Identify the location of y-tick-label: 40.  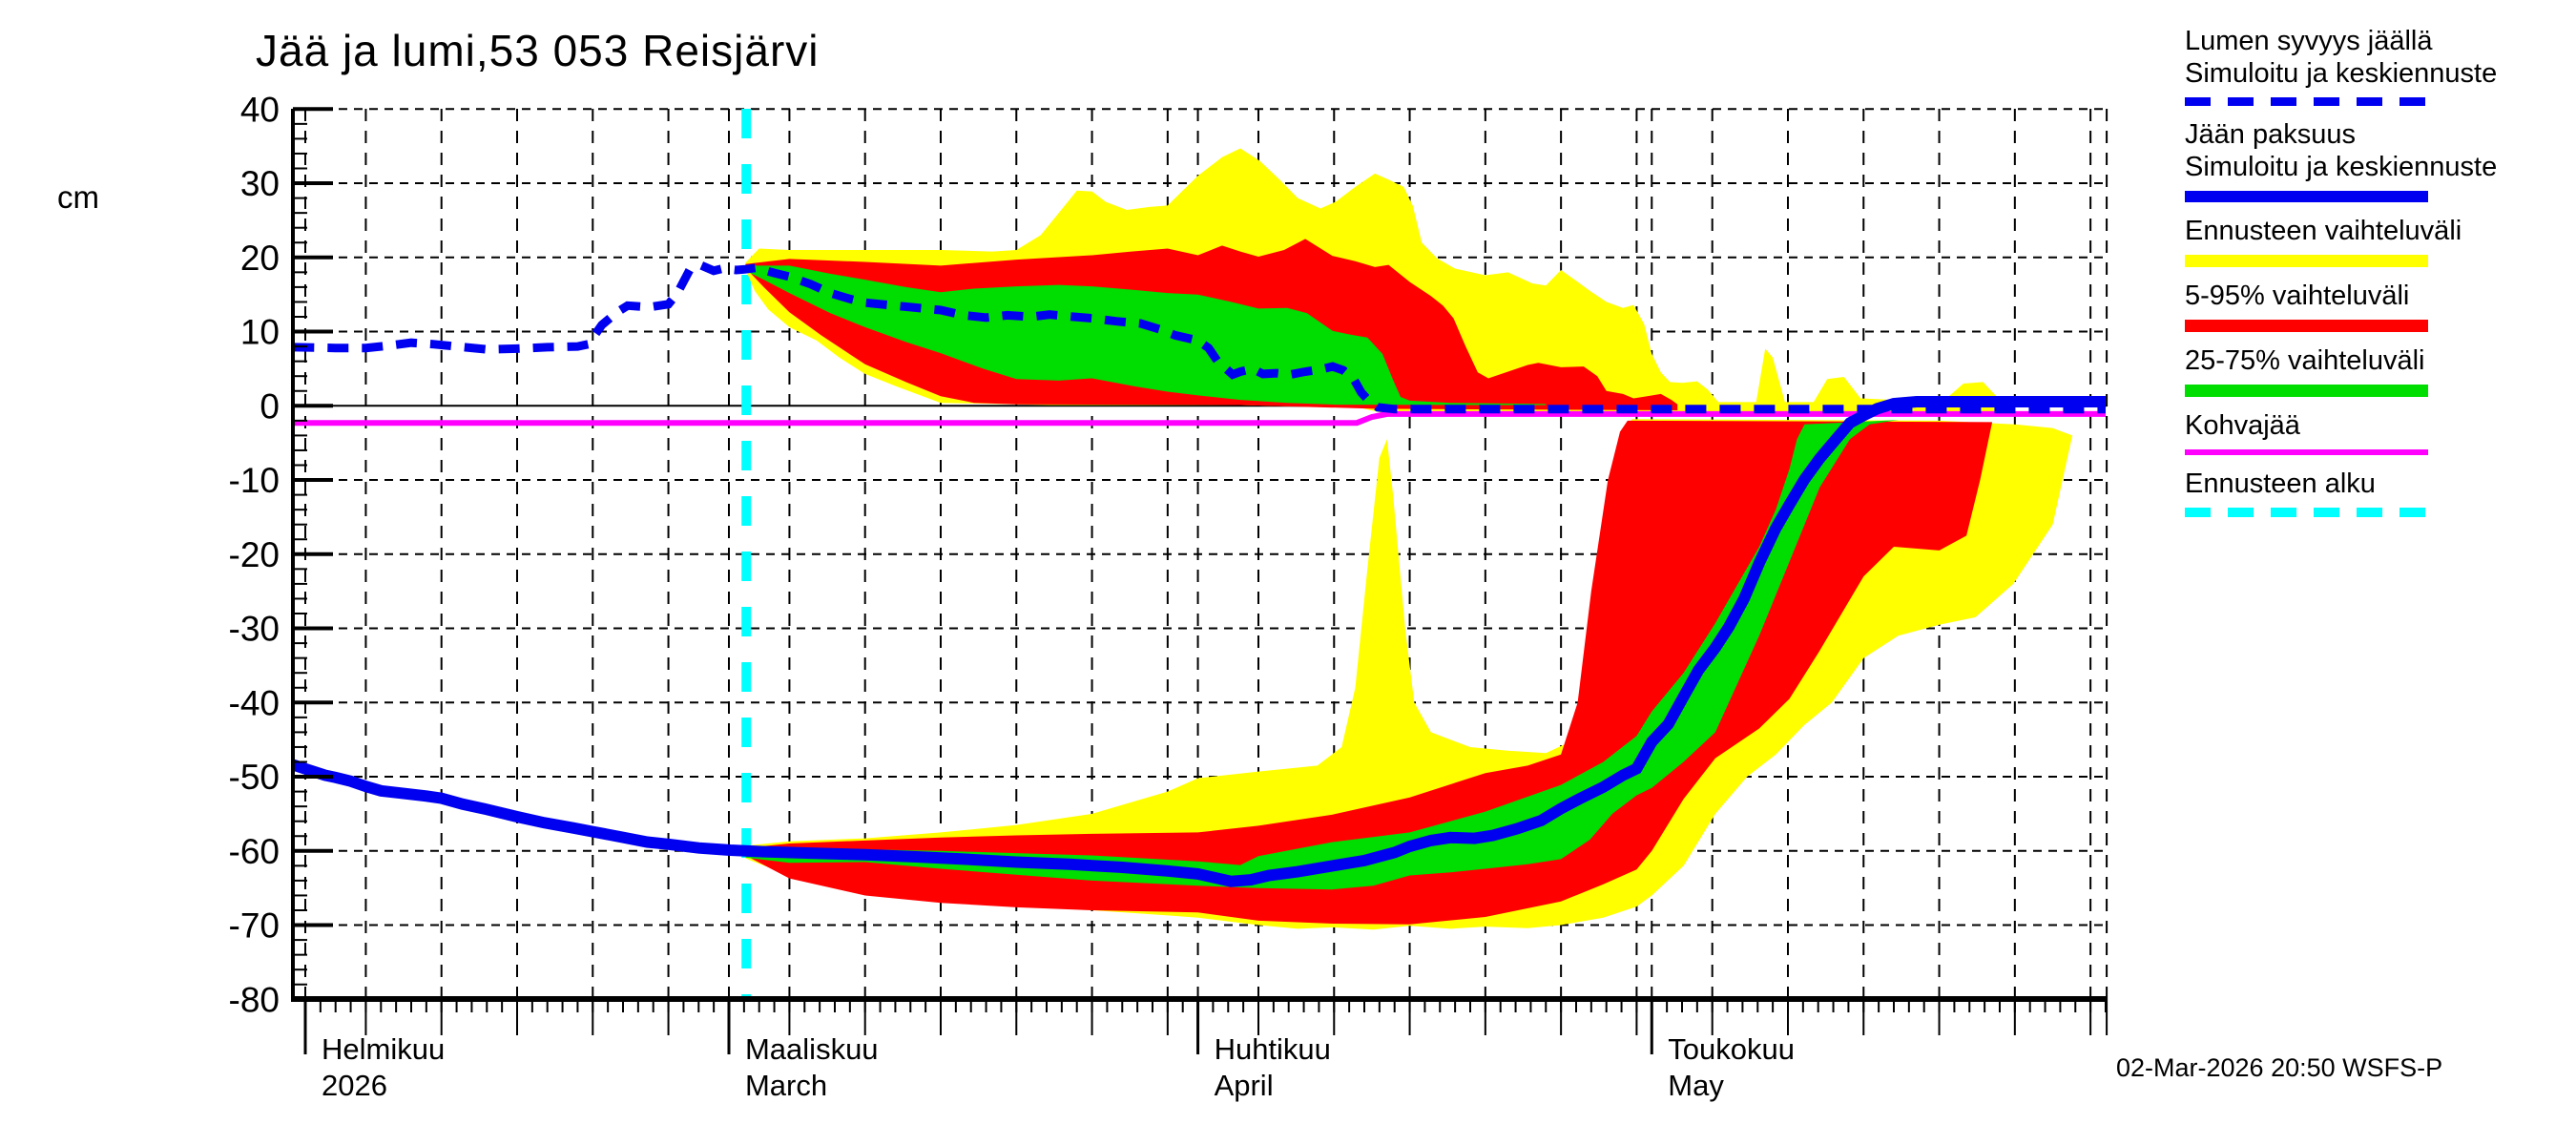
(260, 109).